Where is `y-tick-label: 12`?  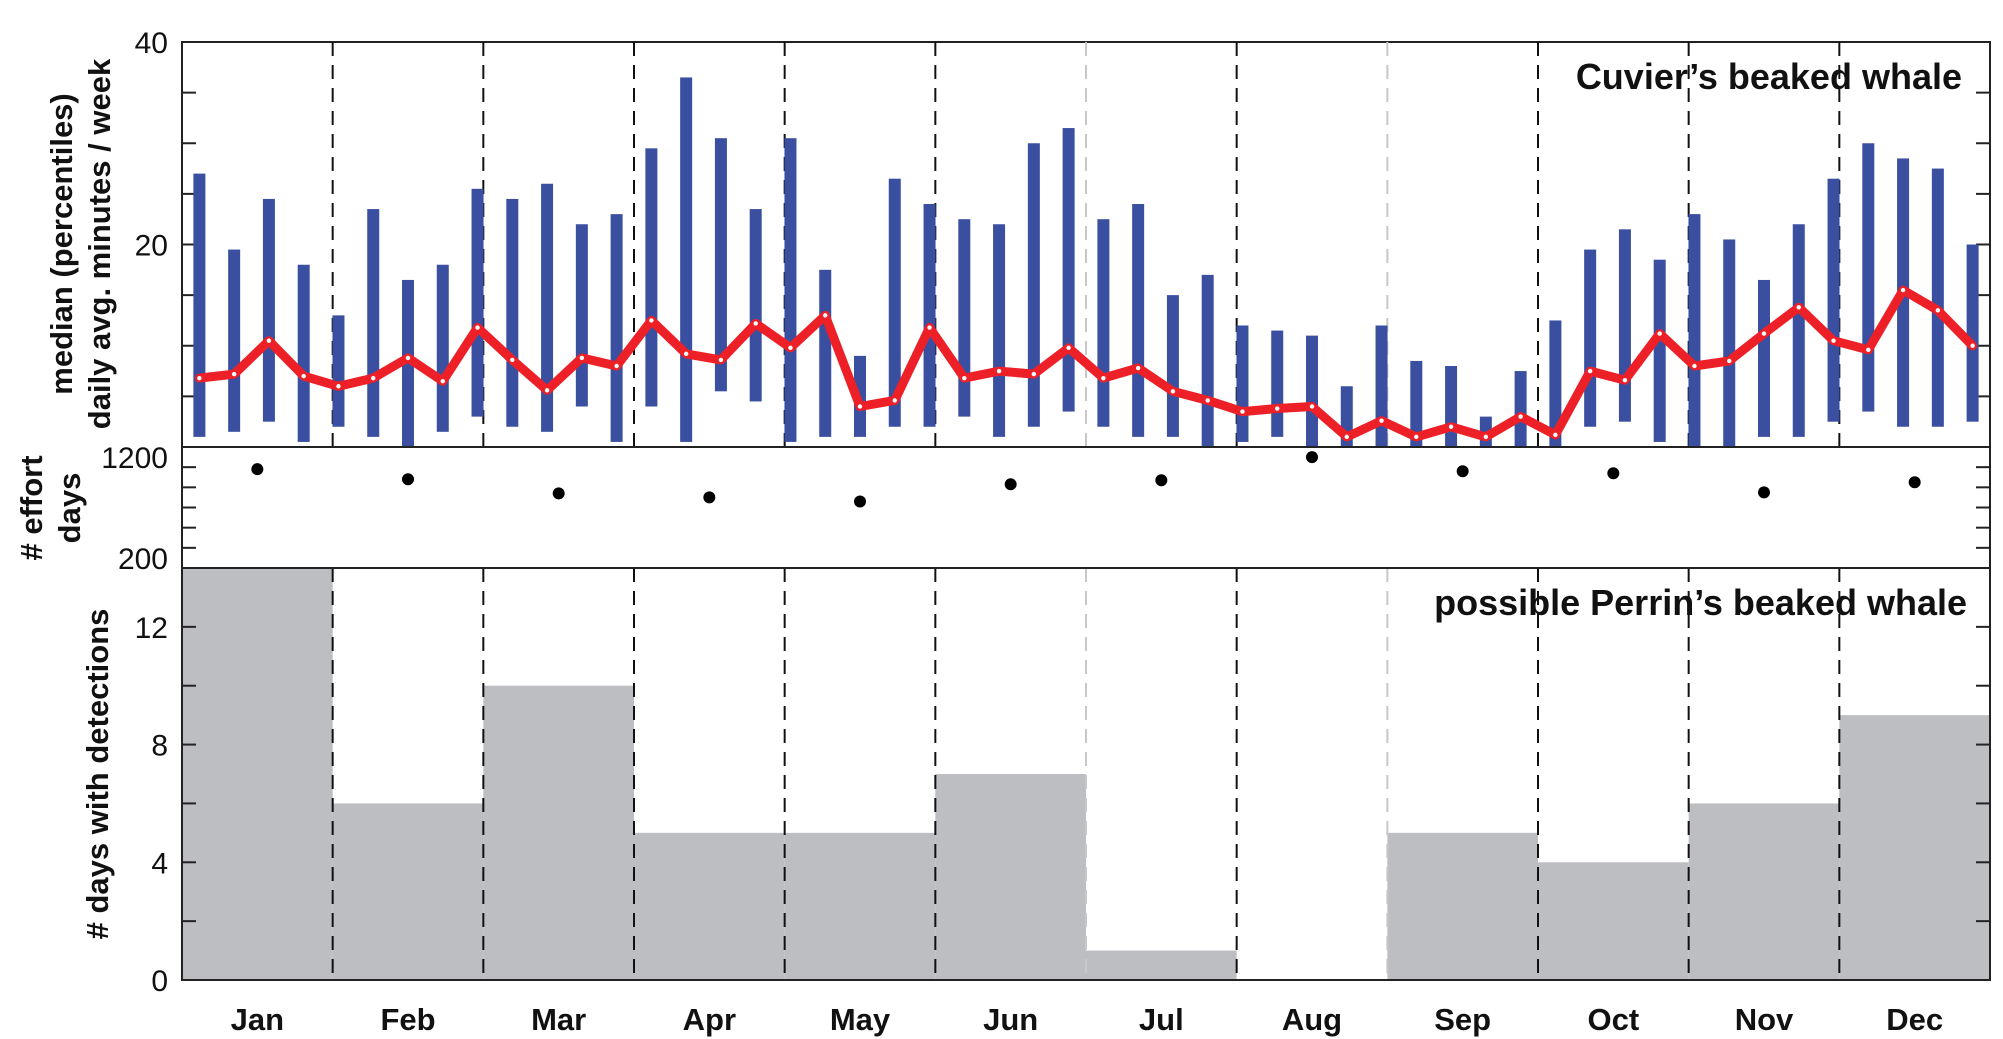 y-tick-label: 12 is located at coordinates (151, 628).